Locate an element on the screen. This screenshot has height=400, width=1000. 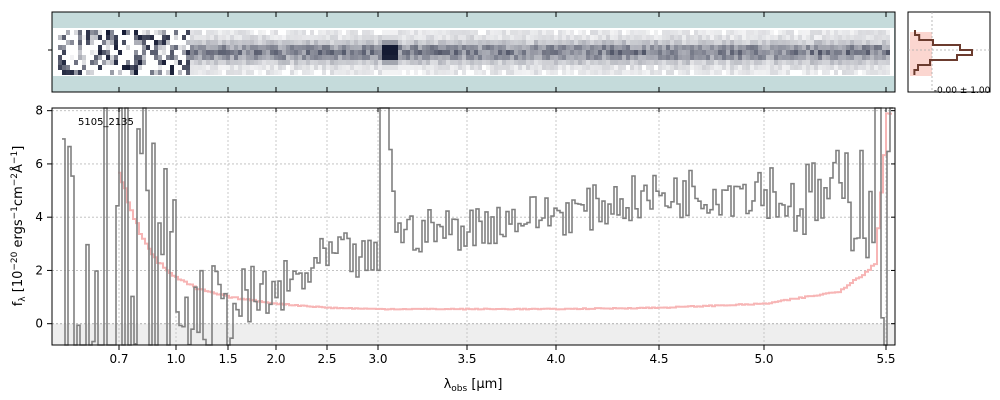
x-tick-label: 5.5 is located at coordinates (885, 359).